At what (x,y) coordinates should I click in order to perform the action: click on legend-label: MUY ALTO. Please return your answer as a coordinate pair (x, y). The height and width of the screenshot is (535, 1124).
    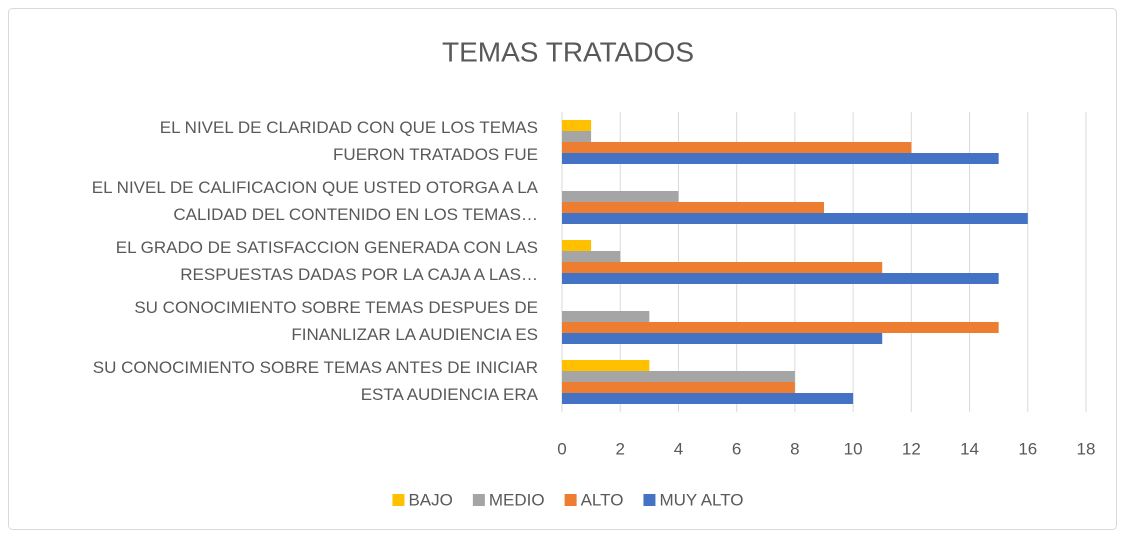
    Looking at the image, I should click on (701, 499).